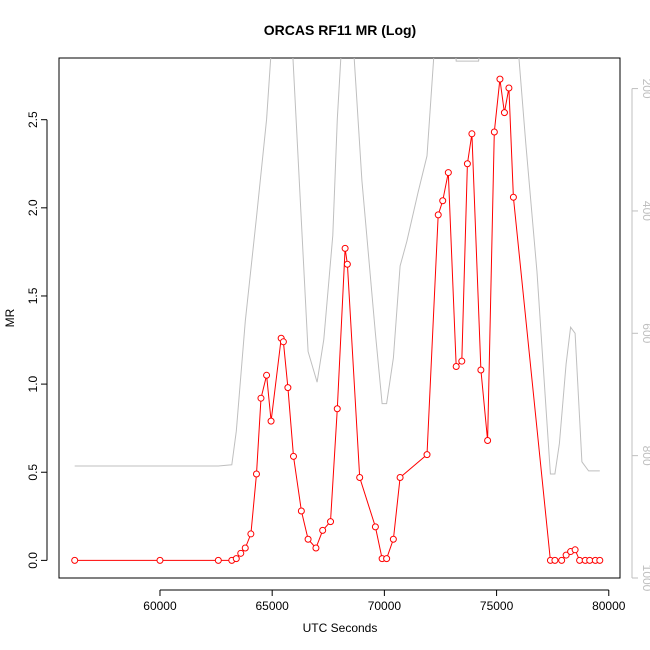 This screenshot has width=650, height=650. I want to click on y2-tick-label: 1000, so click(645, 578).